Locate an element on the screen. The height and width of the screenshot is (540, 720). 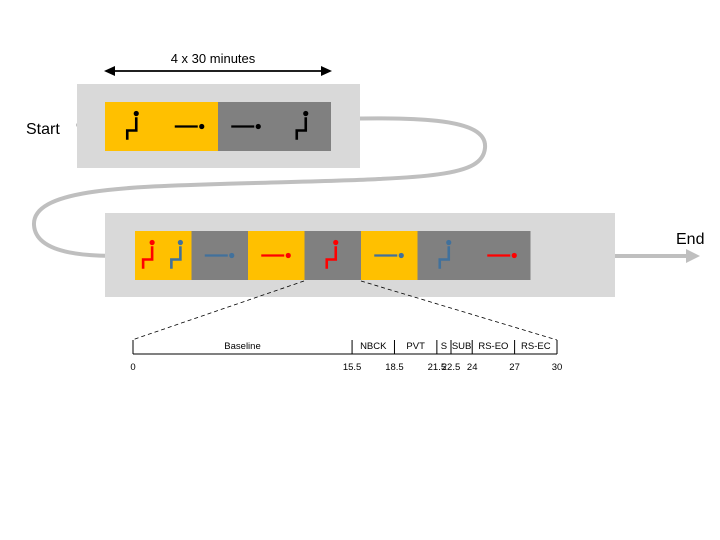
timeline-tick-label: 15.5 is located at coordinates (352, 367).